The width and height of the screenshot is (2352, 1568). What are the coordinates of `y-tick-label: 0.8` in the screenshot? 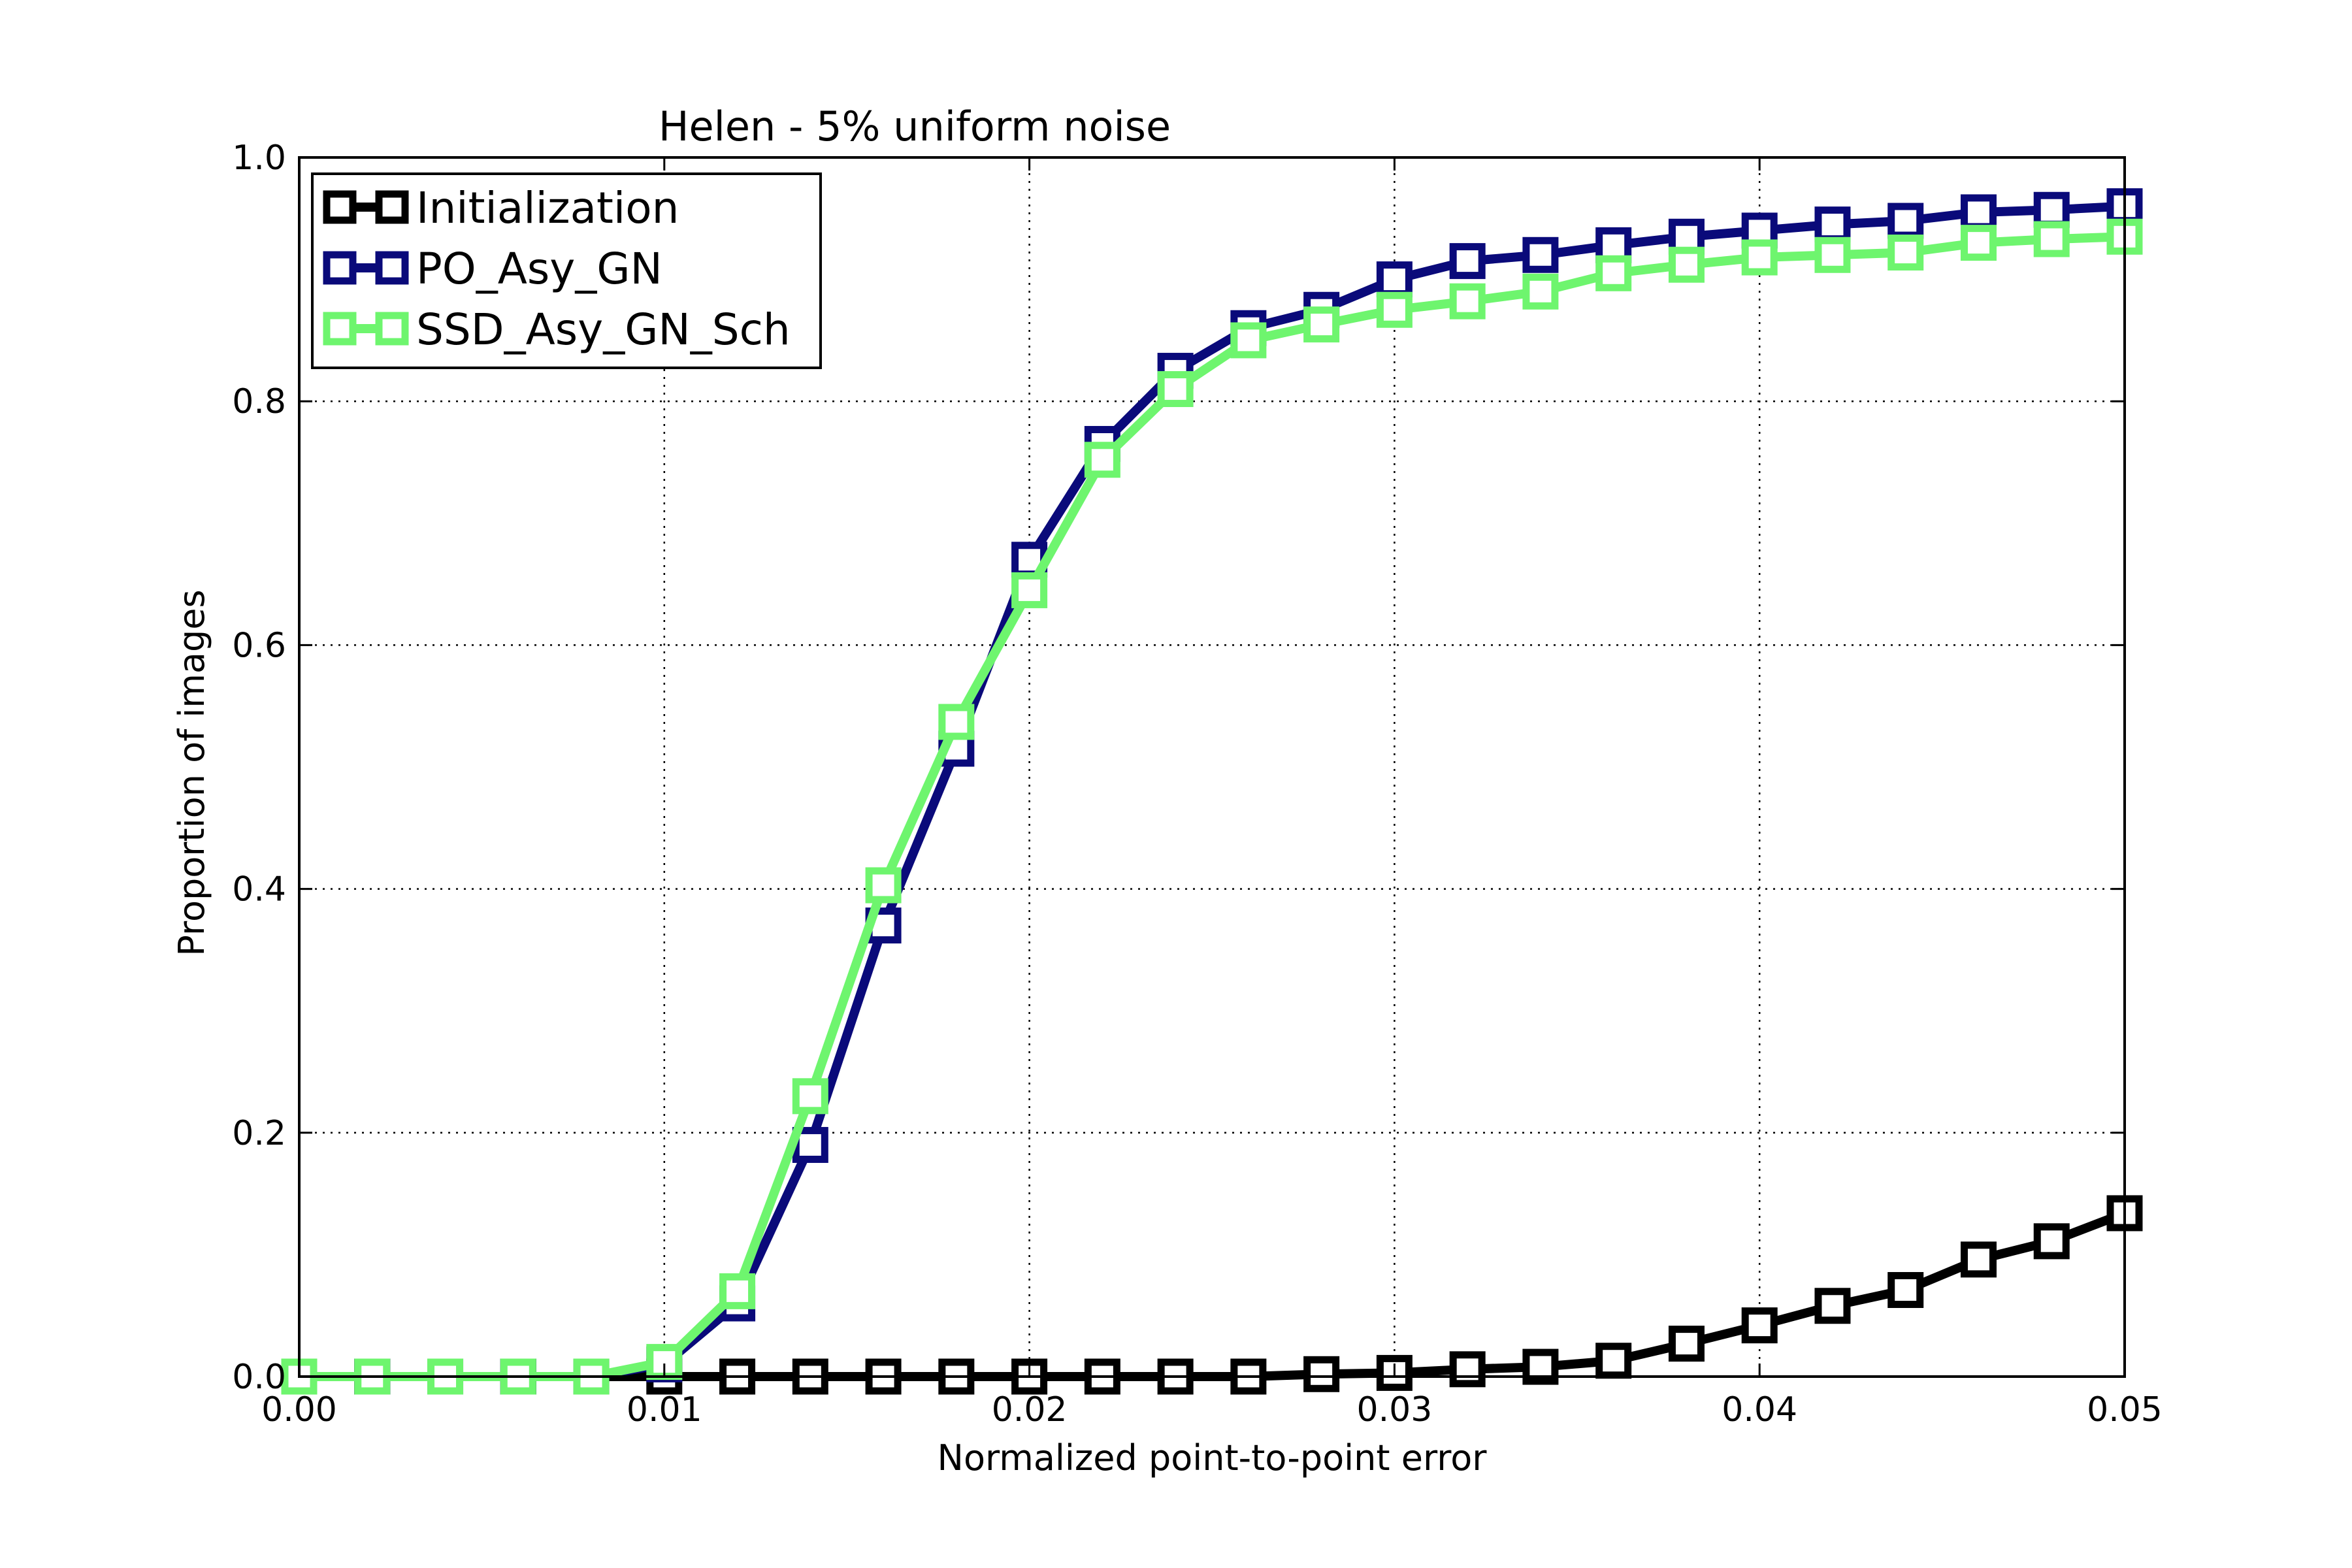 It's located at (259, 401).